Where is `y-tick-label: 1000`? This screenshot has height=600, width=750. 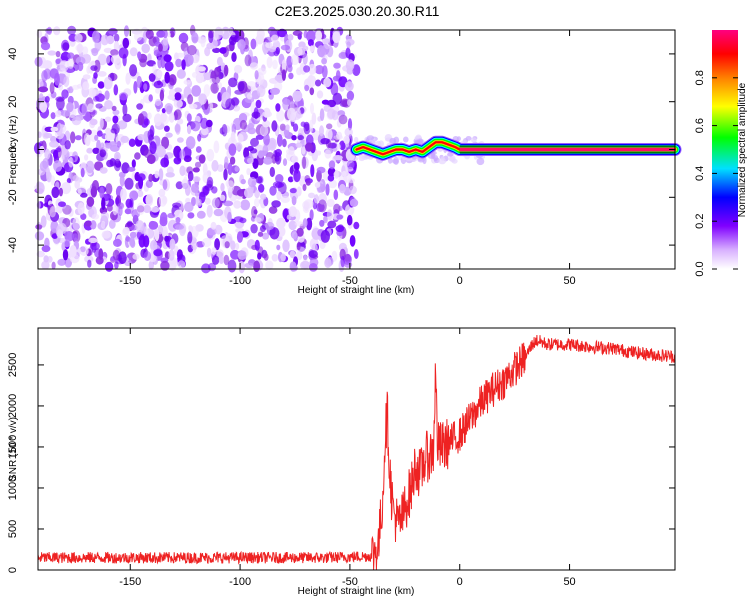 y-tick-label: 1000 is located at coordinates (13, 488).